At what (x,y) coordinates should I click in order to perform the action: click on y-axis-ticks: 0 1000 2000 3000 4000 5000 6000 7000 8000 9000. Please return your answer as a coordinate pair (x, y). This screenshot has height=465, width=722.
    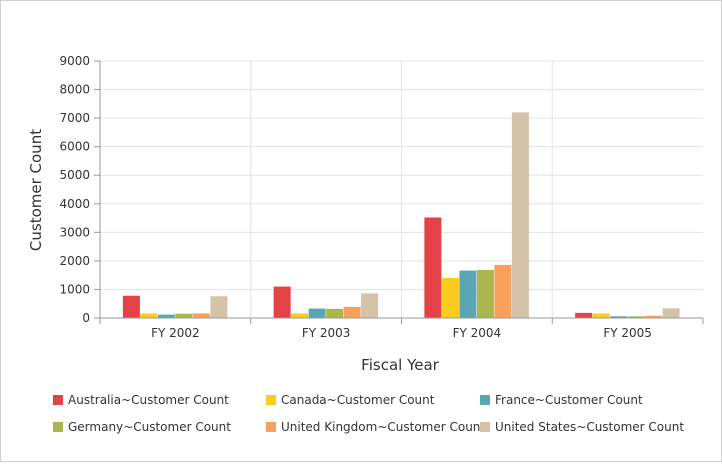
    Looking at the image, I should click on (79, 189).